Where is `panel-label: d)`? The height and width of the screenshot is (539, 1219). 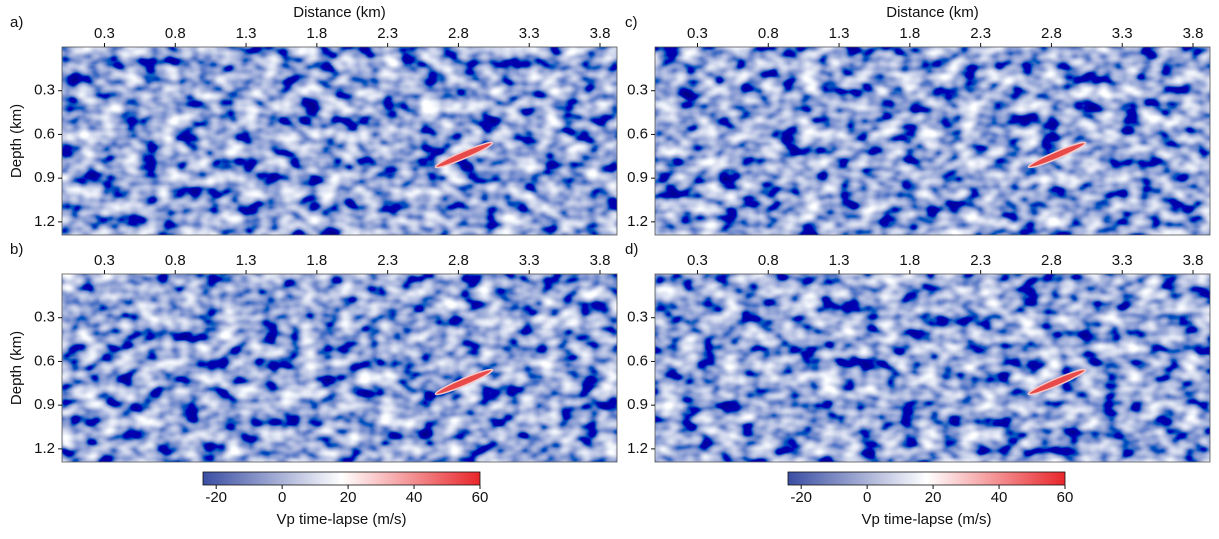
panel-label: d) is located at coordinates (631, 249).